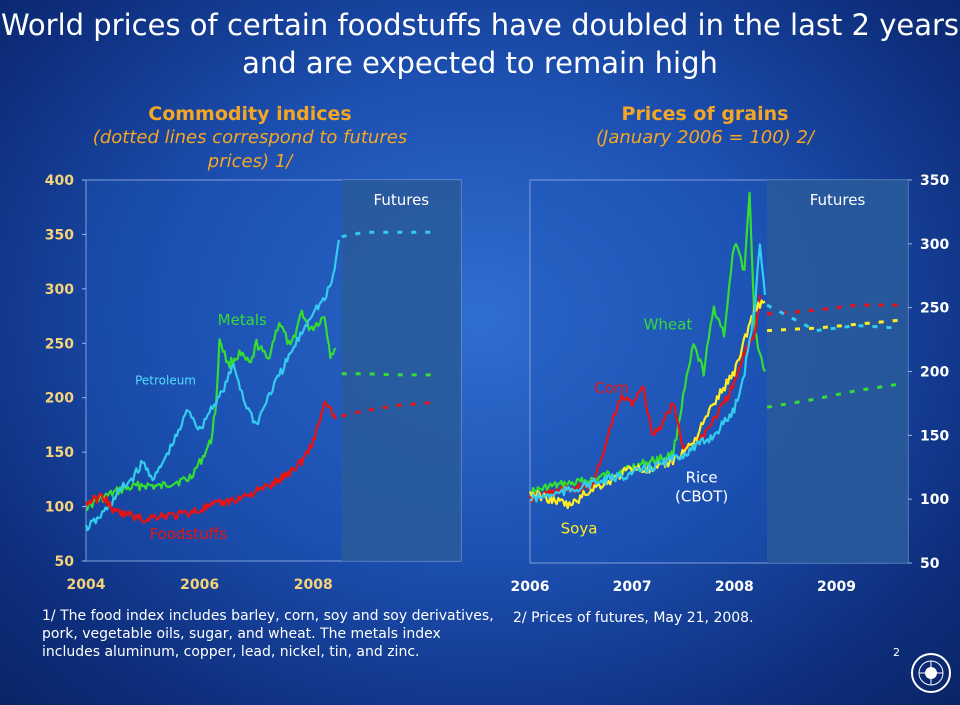 This screenshot has width=960, height=705. I want to click on futures-line-wheat, so click(832, 395).